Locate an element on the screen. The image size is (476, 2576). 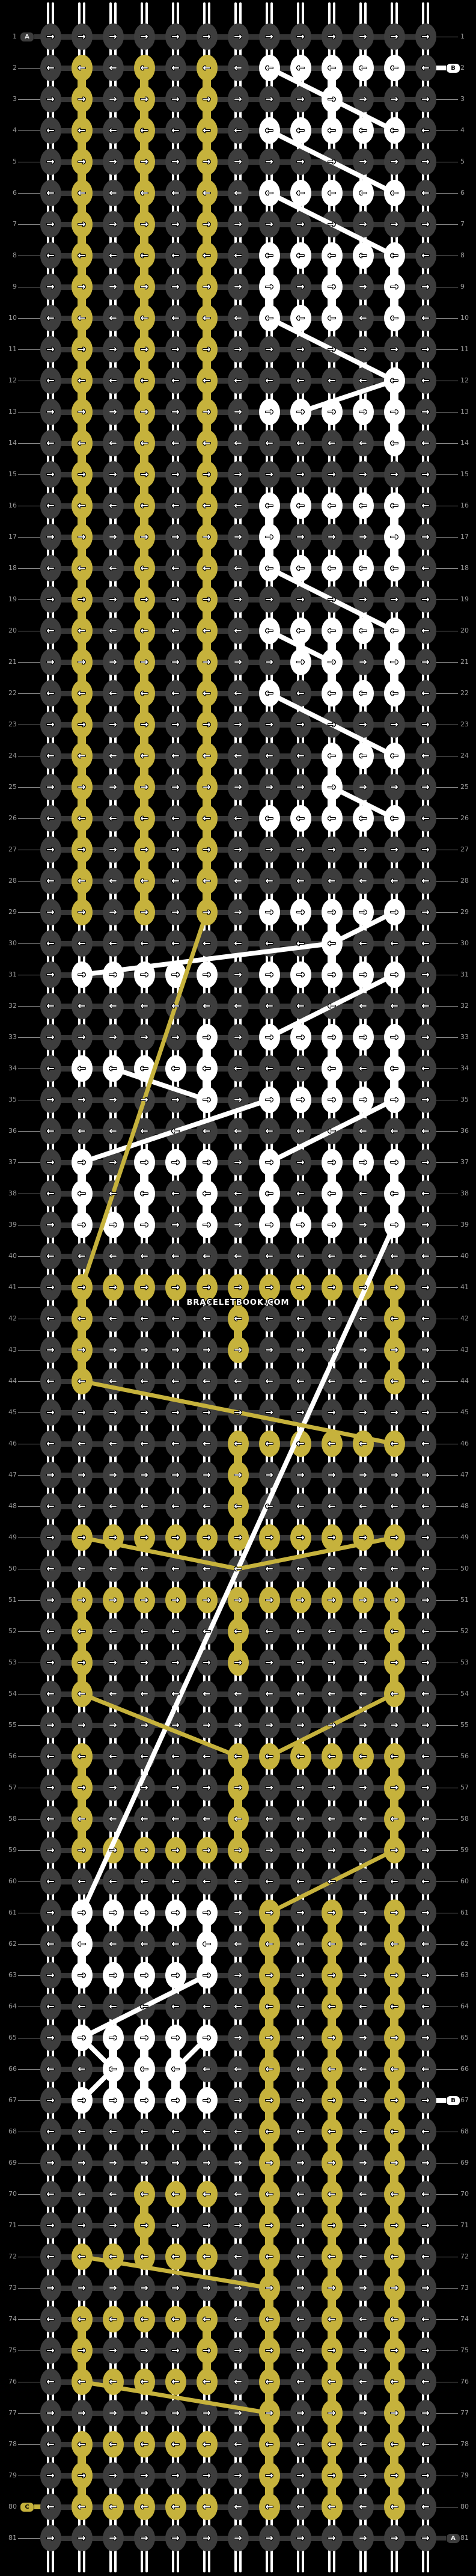
row-number-left: 72 is located at coordinates (12, 2256).